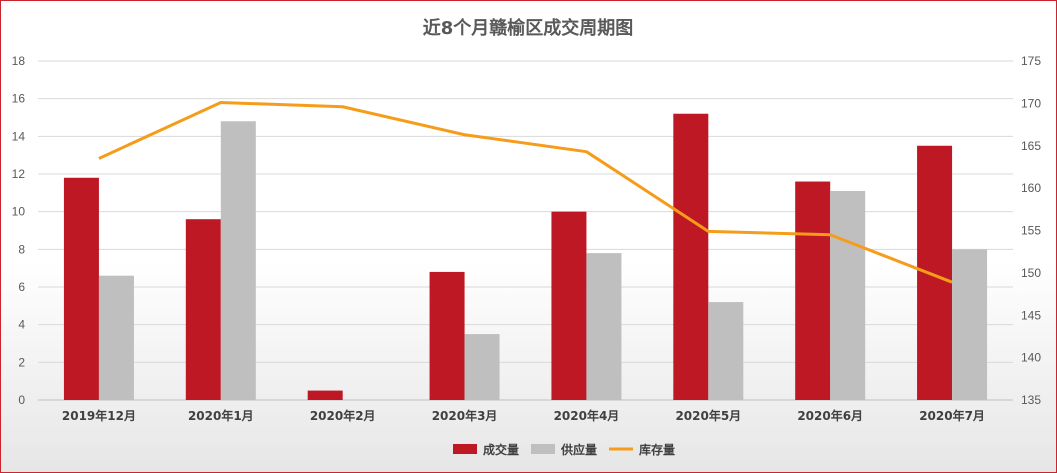 Image resolution: width=1057 pixels, height=473 pixels. I want to click on legend-label: 成交量, so click(501, 449).